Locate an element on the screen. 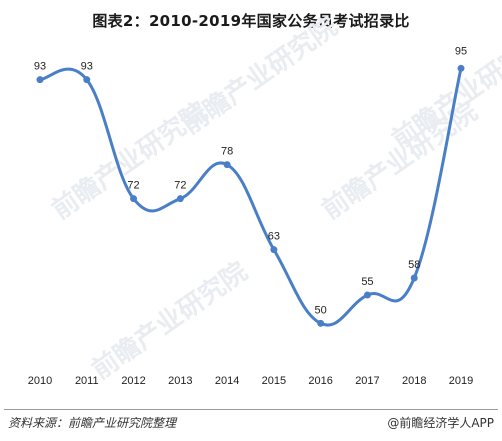  x-tick-label-2019: 2019 is located at coordinates (461, 381).